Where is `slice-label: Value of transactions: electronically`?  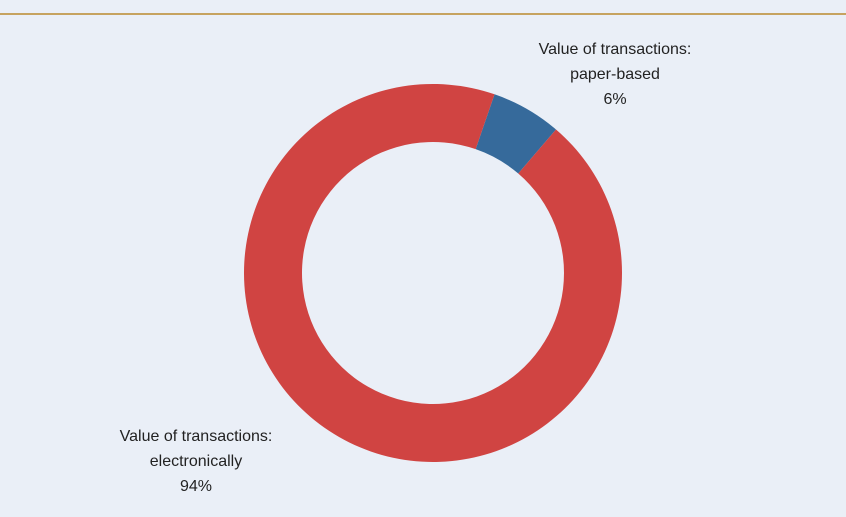
slice-label: Value of transactions: electronically is located at coordinates (196, 449).